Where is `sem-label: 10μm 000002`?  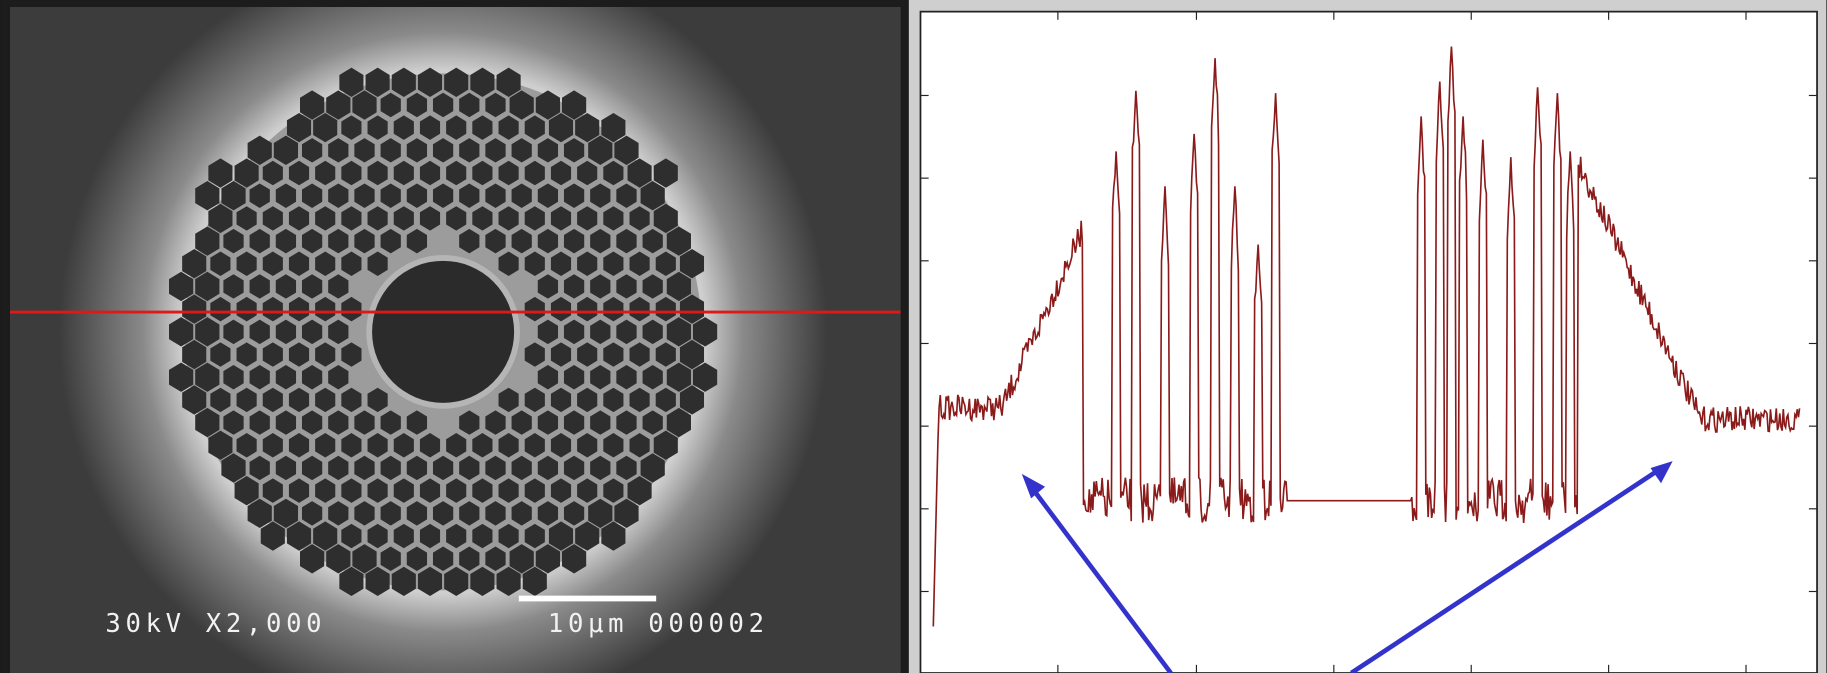
sem-label: 10μm 000002 is located at coordinates (658, 624).